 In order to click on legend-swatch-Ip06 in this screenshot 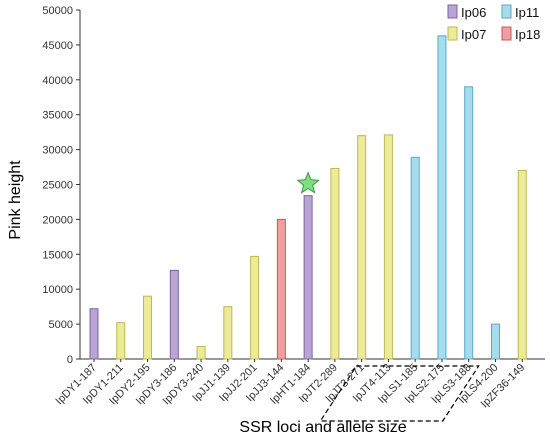, I will do `click(452, 11)`.